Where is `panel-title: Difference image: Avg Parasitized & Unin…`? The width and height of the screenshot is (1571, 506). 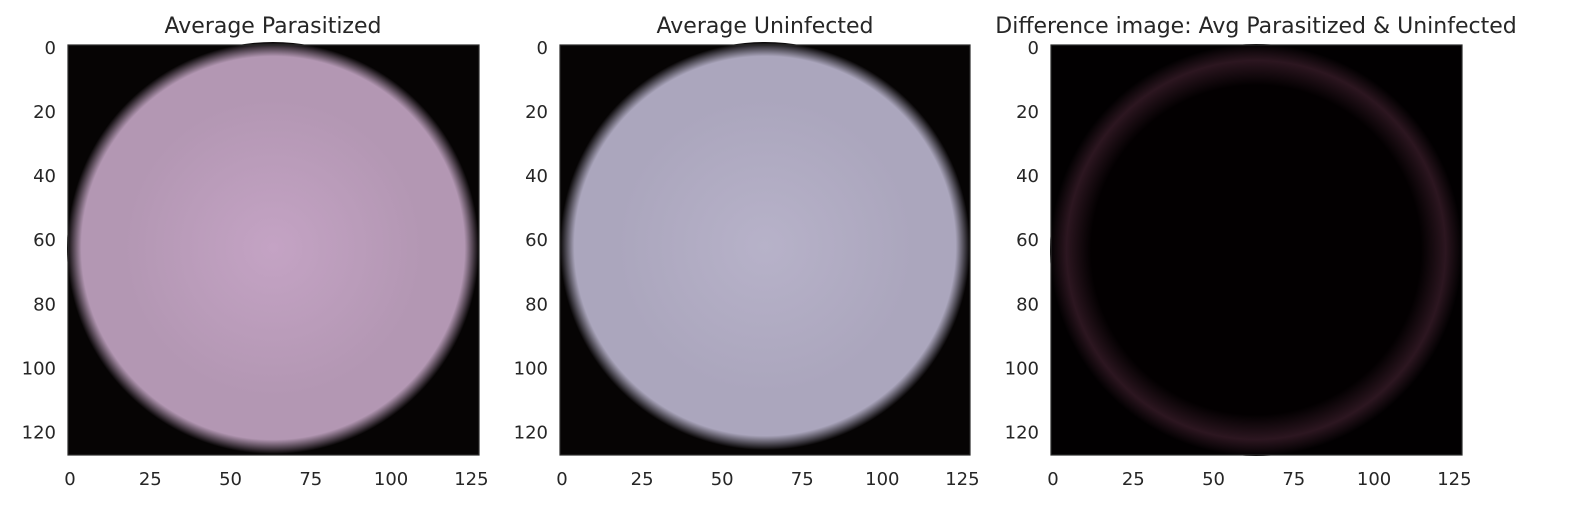
panel-title: Difference image: Avg Parasitized & Unin… is located at coordinates (1255, 26).